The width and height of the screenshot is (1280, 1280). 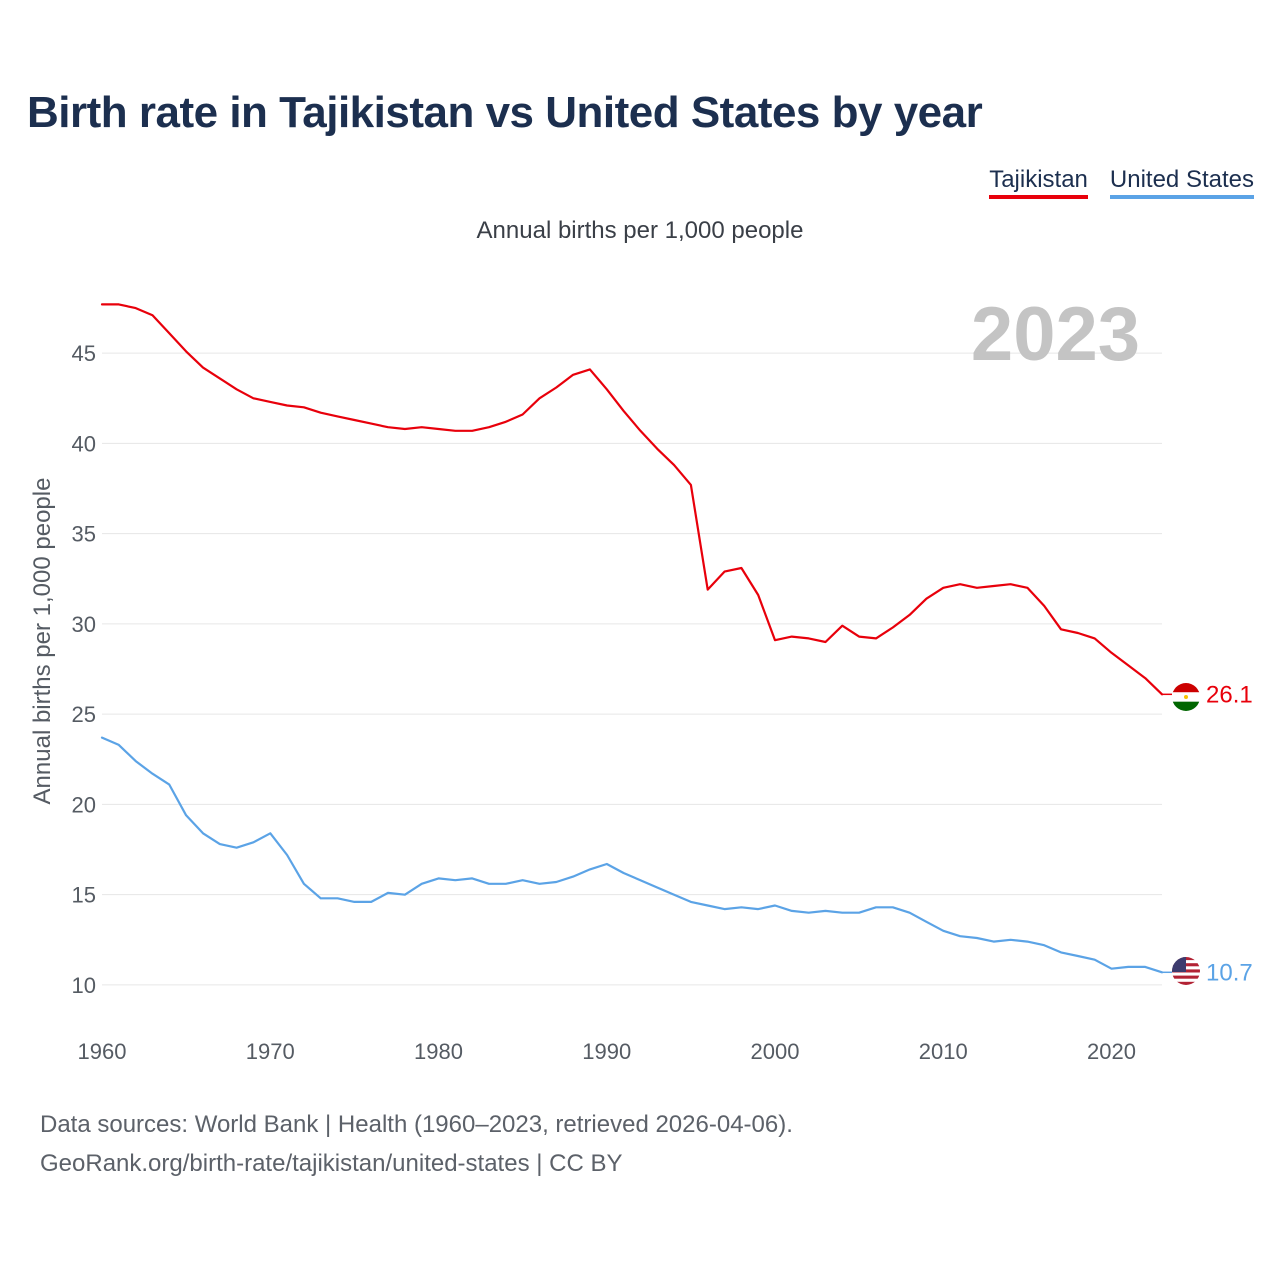 I want to click on x-tick-label-2010: 2010, so click(x=943, y=1051).